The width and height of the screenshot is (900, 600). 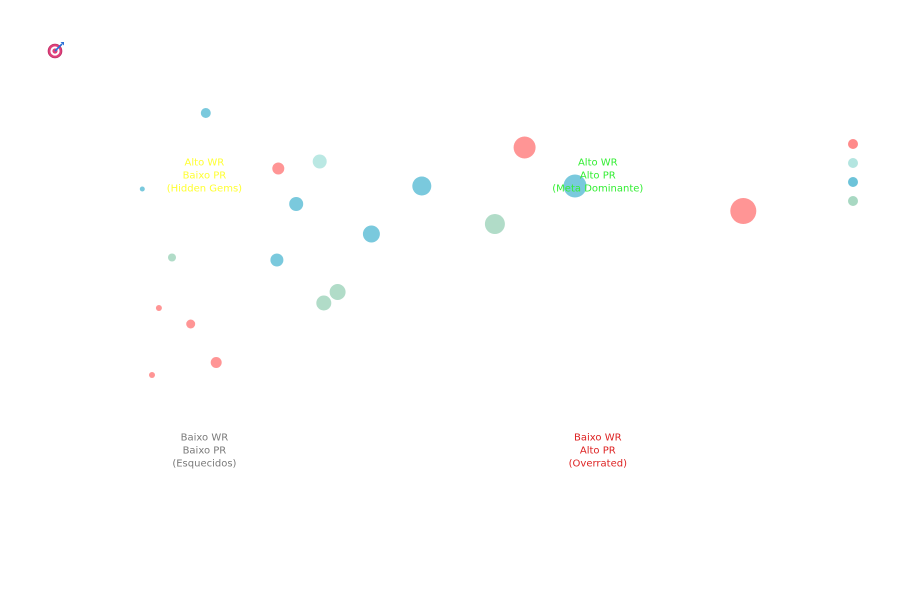 What do you see at coordinates (319, 161) in the screenshot?
I see `data-point-s1-p0` at bounding box center [319, 161].